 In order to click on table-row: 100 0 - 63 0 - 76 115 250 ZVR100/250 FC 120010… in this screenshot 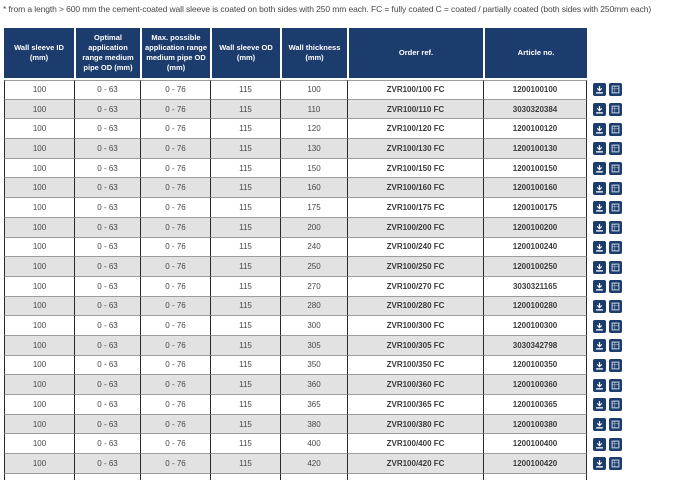, I will do `click(295, 267)`.